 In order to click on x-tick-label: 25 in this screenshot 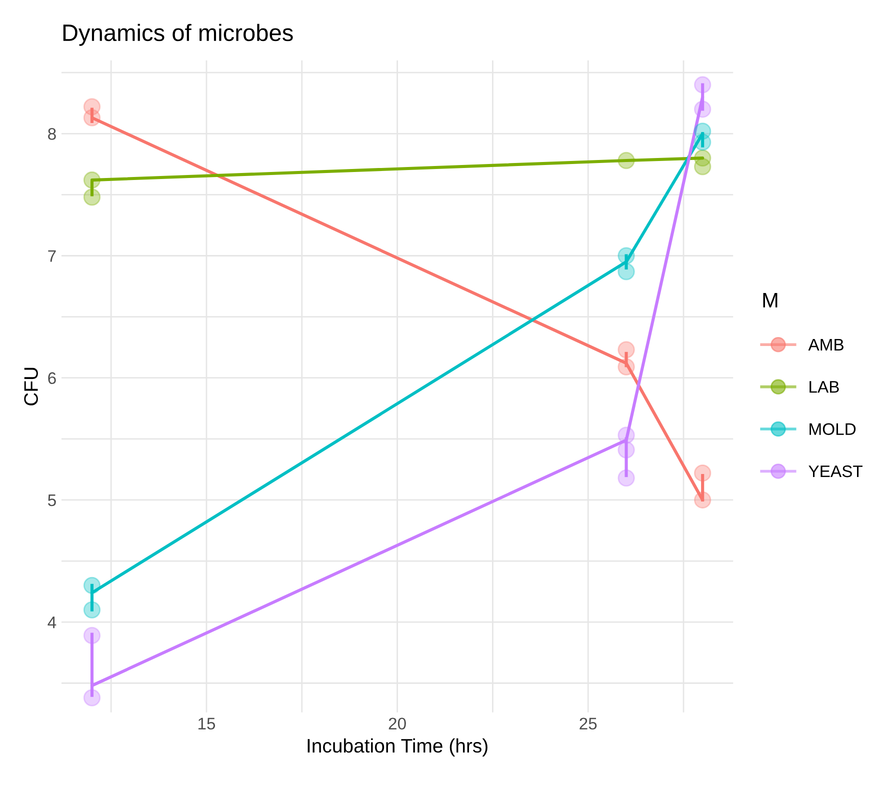, I will do `click(588, 724)`.